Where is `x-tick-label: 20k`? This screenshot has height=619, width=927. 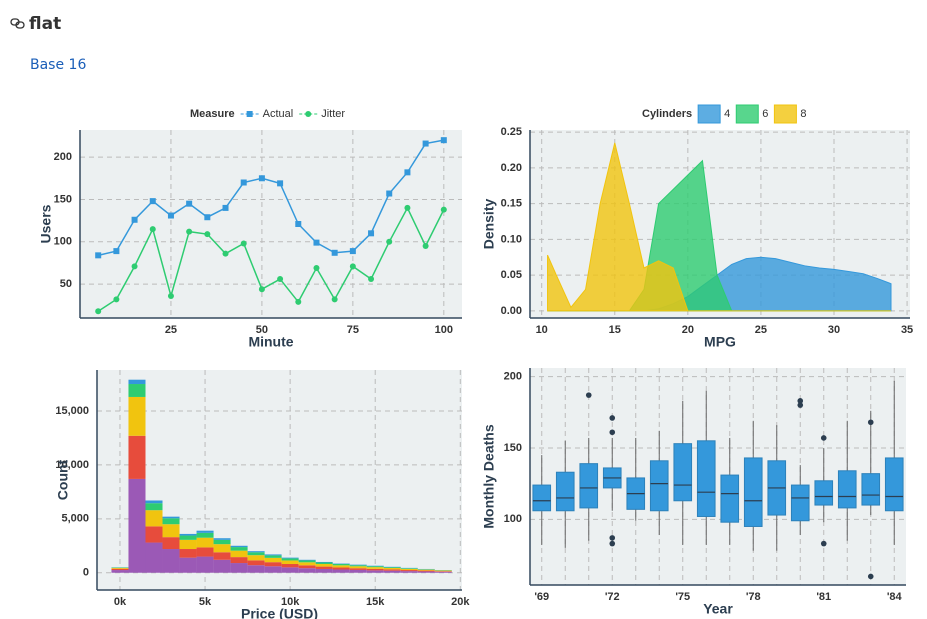
x-tick-label: 20k is located at coordinates (460, 602).